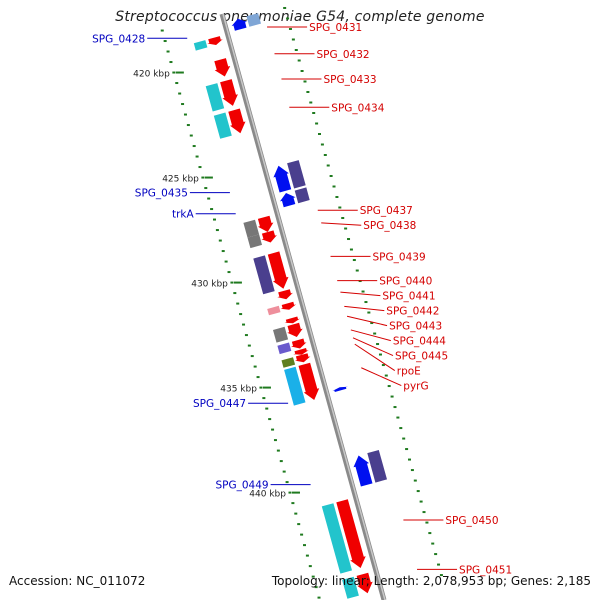 This screenshot has height=600, width=600. What do you see at coordinates (180, 180) in the screenshot?
I see `scale-label: 425 kbp` at bounding box center [180, 180].